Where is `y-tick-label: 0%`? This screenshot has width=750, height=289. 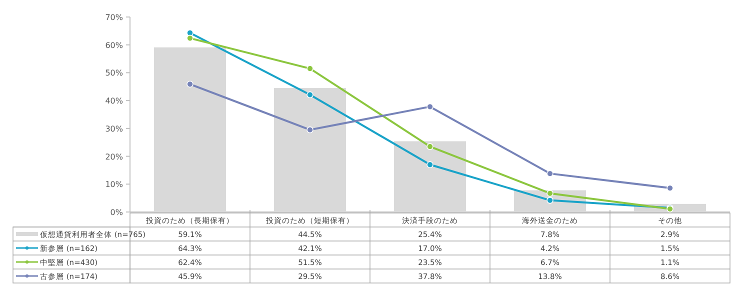
y-tick-label: 0% is located at coordinates (117, 212).